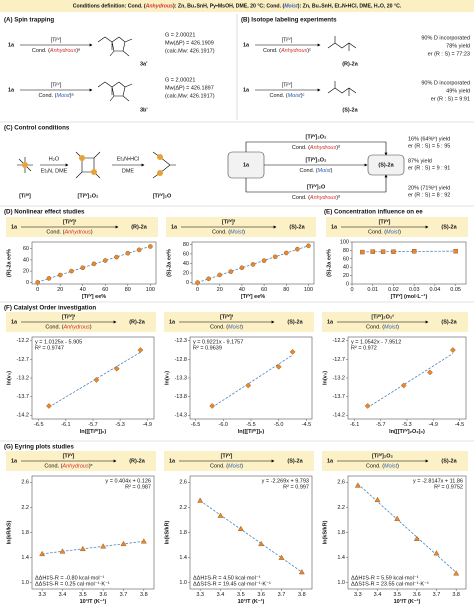 The width and height of the screenshot is (474, 613). I want to click on x-tick-label: 40, so click(242, 290).